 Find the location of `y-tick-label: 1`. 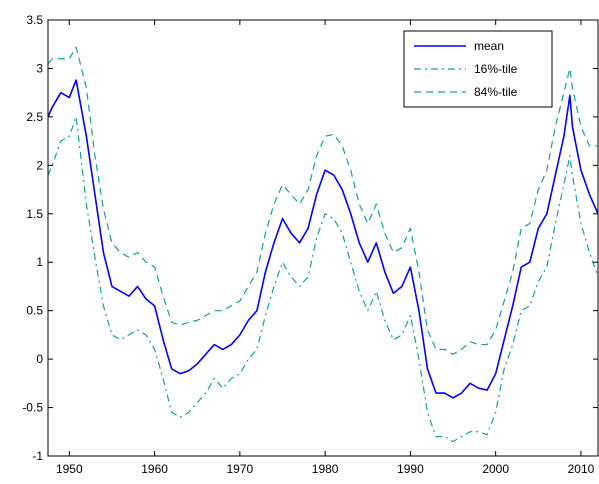

y-tick-label: 1 is located at coordinates (39, 262).